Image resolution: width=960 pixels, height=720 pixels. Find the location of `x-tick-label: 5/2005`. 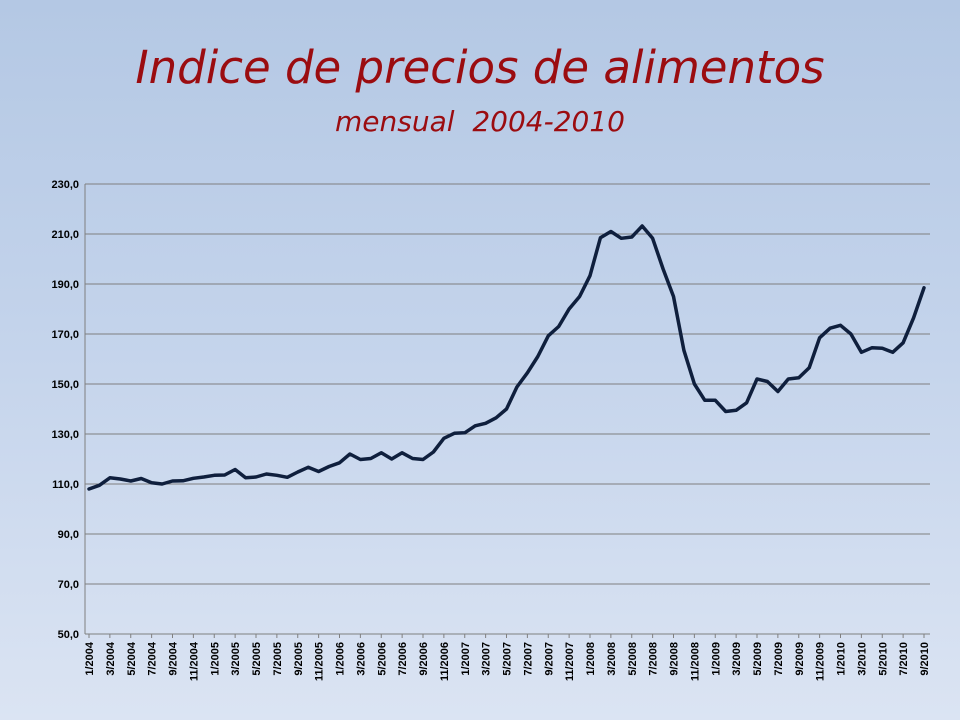

x-tick-label: 5/2005 is located at coordinates (257, 659).